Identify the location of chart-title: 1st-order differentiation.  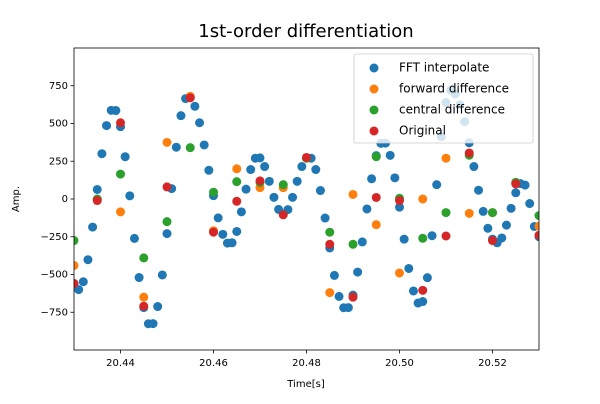
(305, 31).